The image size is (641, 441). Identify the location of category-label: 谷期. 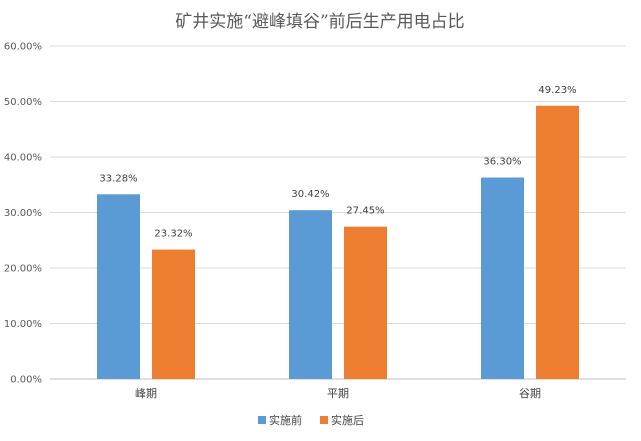
(530, 393).